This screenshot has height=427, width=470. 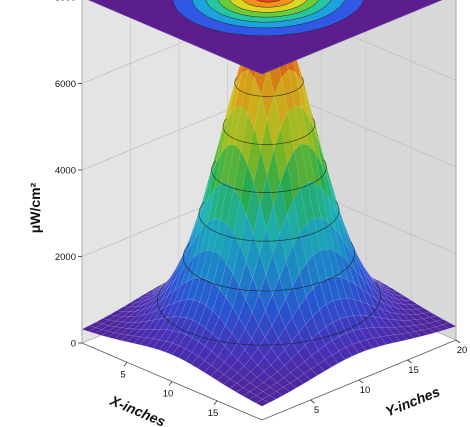 I want to click on y-tick-label: 15, so click(x=413, y=370).